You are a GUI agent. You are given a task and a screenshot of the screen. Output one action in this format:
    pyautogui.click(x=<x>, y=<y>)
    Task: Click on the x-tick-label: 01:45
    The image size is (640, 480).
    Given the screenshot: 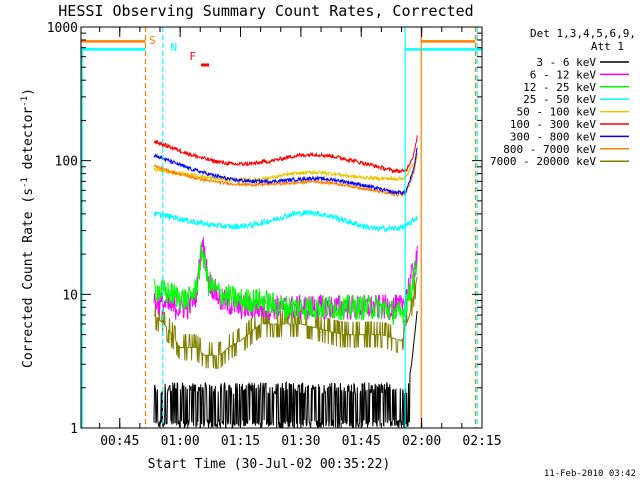 What is the action you would take?
    pyautogui.click(x=361, y=441)
    